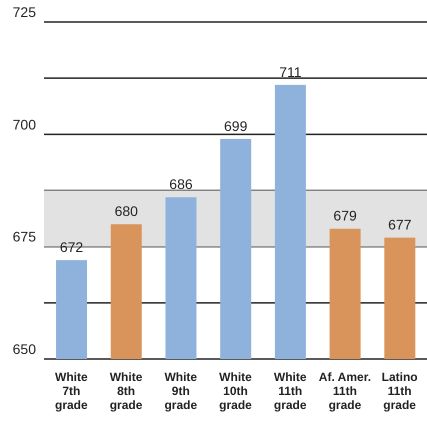 Image resolution: width=427 pixels, height=421 pixels. I want to click on data-label: 680, so click(126, 211).